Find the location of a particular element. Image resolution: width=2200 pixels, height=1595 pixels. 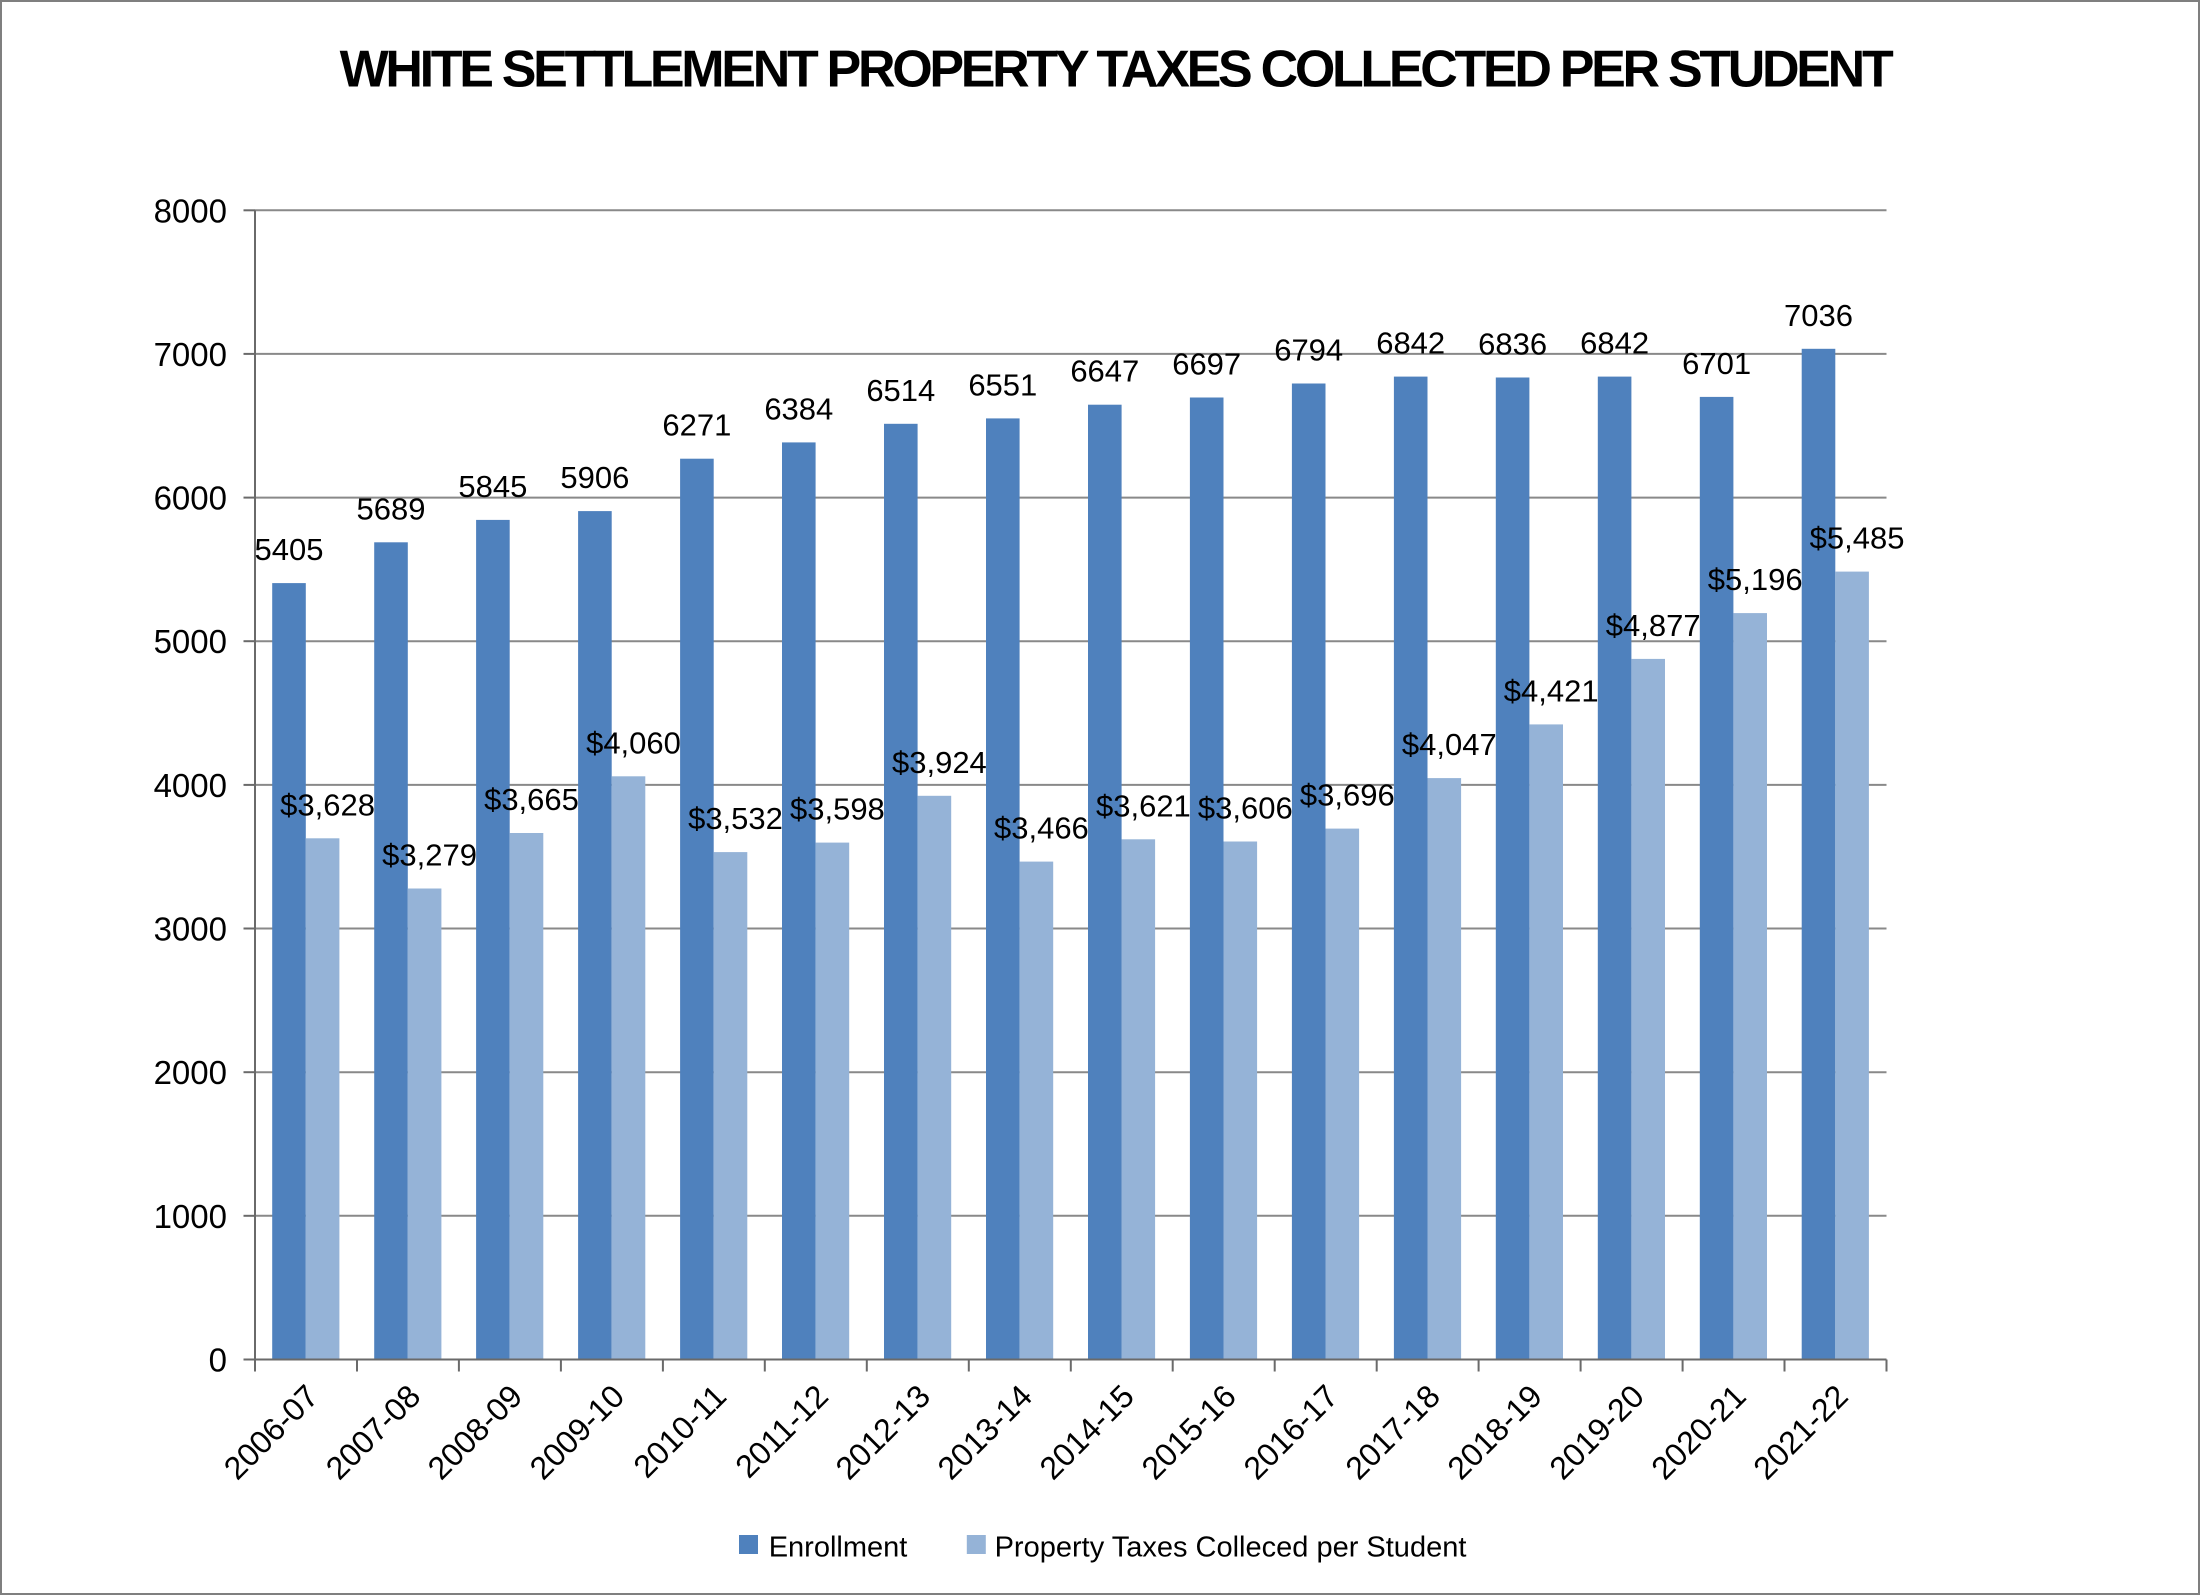

svg-text: 7000 is located at coordinates (190, 354).